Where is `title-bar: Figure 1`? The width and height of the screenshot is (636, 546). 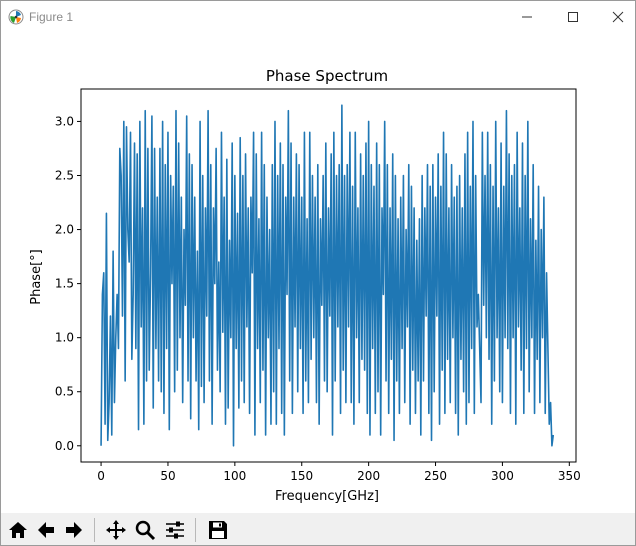 title-bar: Figure 1 is located at coordinates (318, 17).